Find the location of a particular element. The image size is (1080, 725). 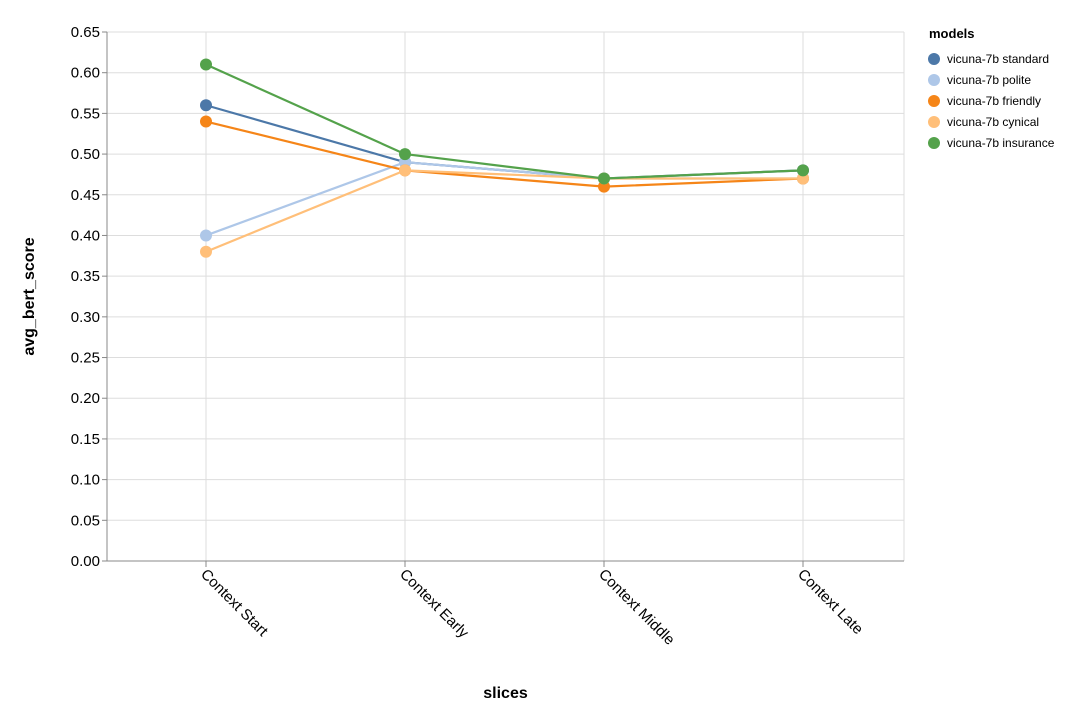

y-tick-label: 0.15 is located at coordinates (85, 439).